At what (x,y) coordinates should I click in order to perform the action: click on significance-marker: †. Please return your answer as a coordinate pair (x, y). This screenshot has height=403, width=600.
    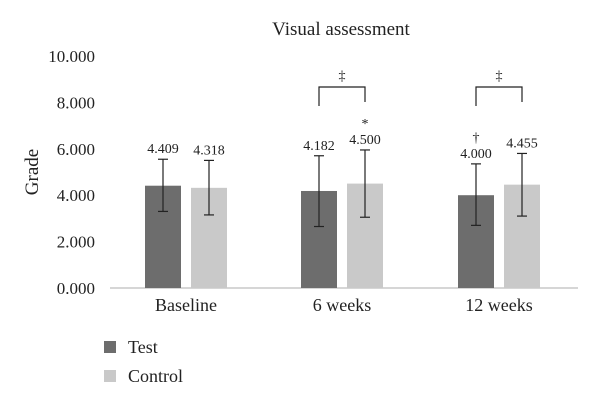
    Looking at the image, I should click on (476, 138).